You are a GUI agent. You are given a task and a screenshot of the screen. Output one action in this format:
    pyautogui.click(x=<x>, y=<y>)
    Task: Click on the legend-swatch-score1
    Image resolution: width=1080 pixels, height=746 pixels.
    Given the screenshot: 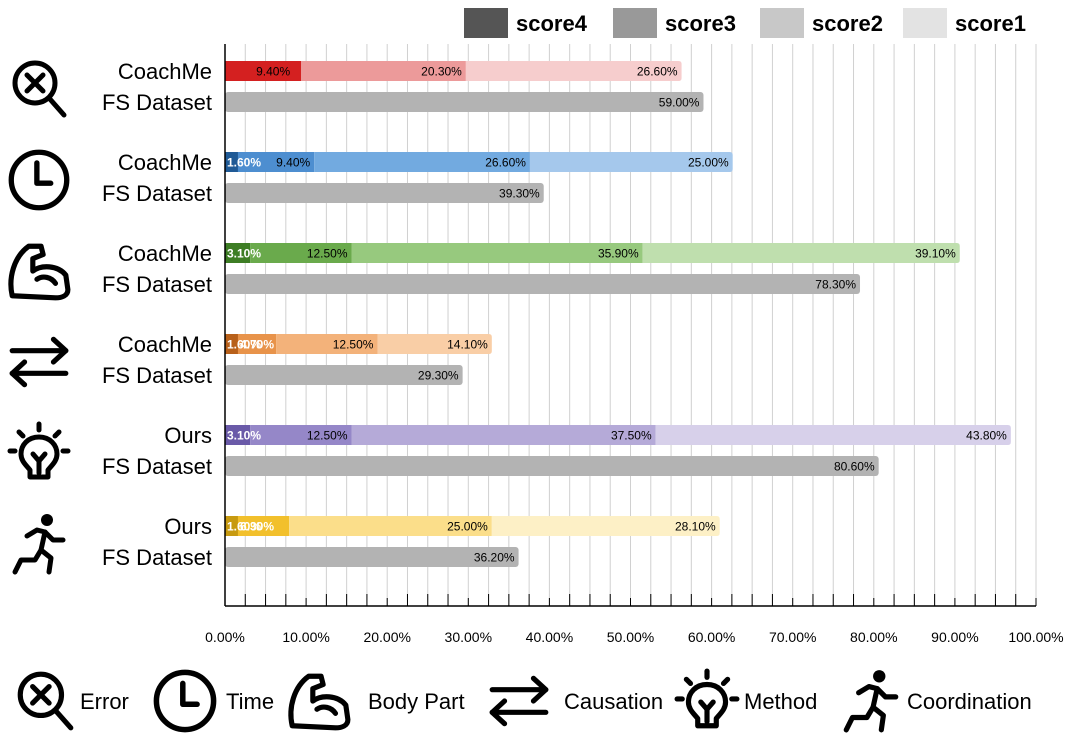 What is the action you would take?
    pyautogui.click(x=925, y=23)
    